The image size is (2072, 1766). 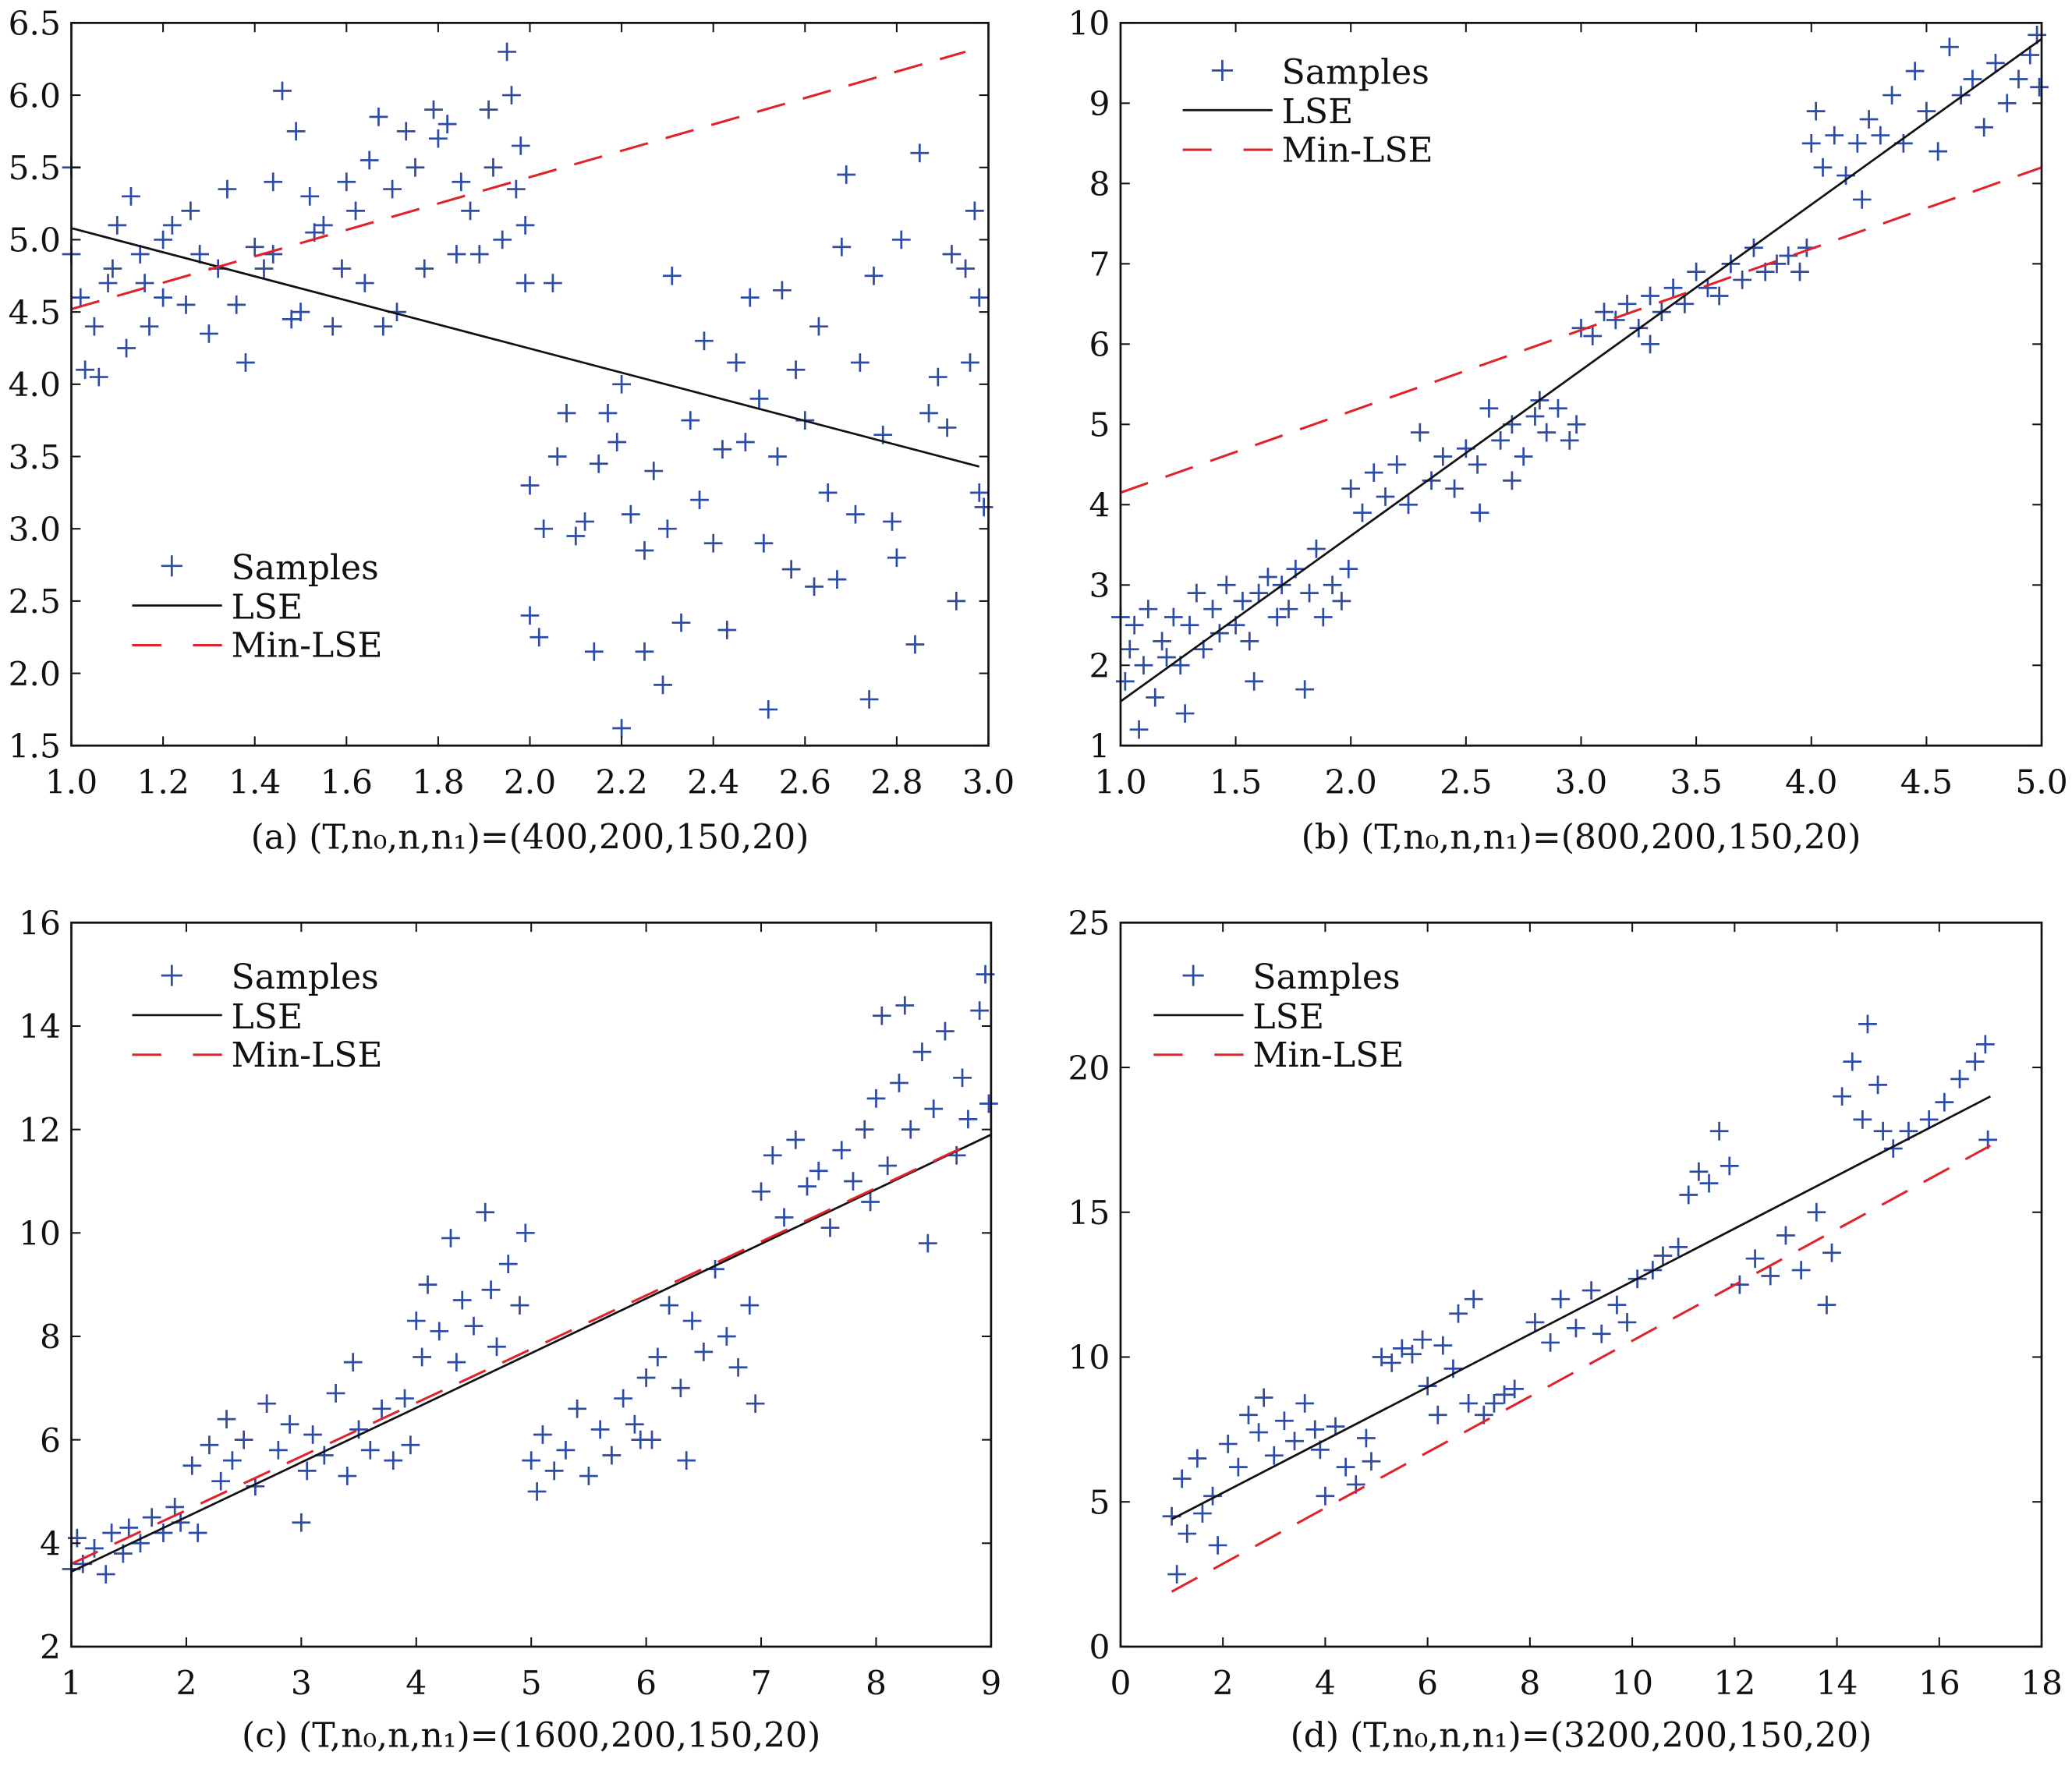 What do you see at coordinates (1120, 1683) in the screenshot?
I see `x-tick-label: 0` at bounding box center [1120, 1683].